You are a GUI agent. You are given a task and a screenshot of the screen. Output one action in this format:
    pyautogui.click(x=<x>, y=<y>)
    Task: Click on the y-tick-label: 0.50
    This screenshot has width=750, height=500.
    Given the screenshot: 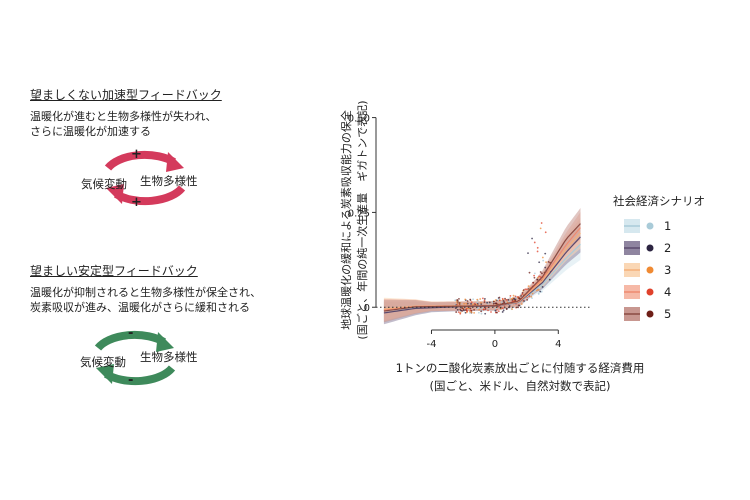 What is the action you would take?
    pyautogui.click(x=359, y=119)
    